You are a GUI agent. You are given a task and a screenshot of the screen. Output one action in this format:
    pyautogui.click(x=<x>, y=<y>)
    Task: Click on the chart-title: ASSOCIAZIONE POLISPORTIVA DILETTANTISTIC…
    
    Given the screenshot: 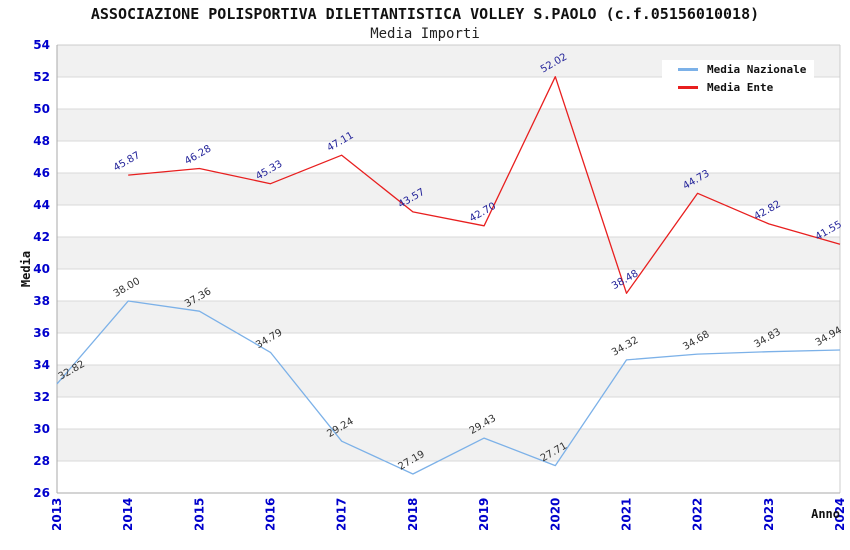 What is the action you would take?
    pyautogui.click(x=425, y=14)
    